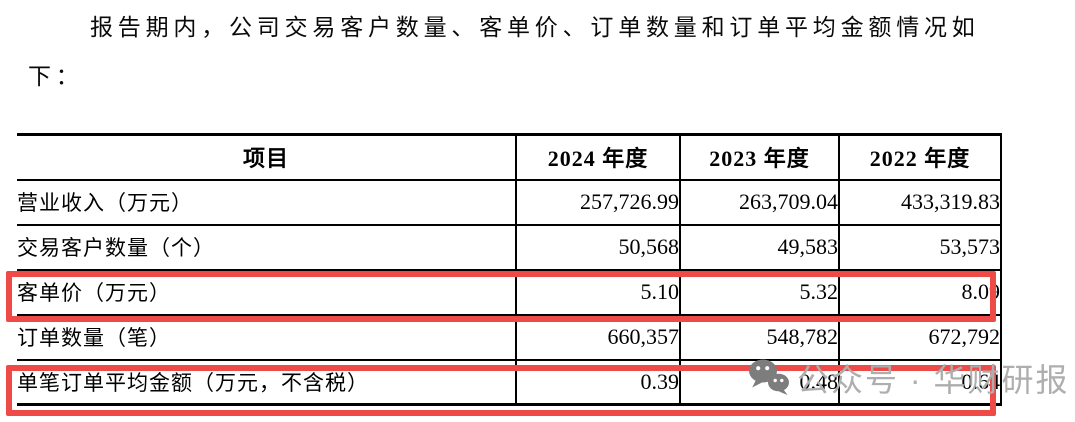 The height and width of the screenshot is (422, 1075). I want to click on cell-value: 660,357, so click(598, 337).